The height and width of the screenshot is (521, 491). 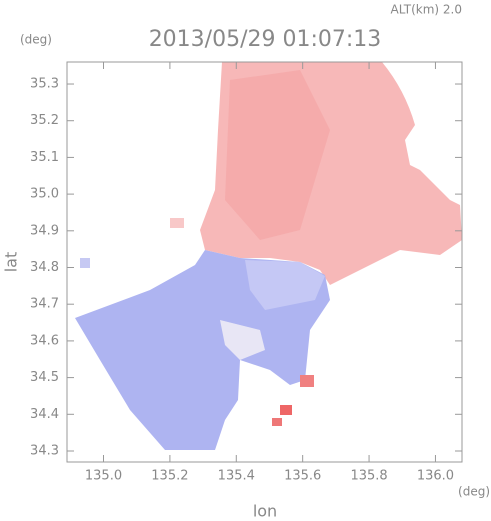 What do you see at coordinates (236, 476) in the screenshot?
I see `x-tick-label: 135.4` at bounding box center [236, 476].